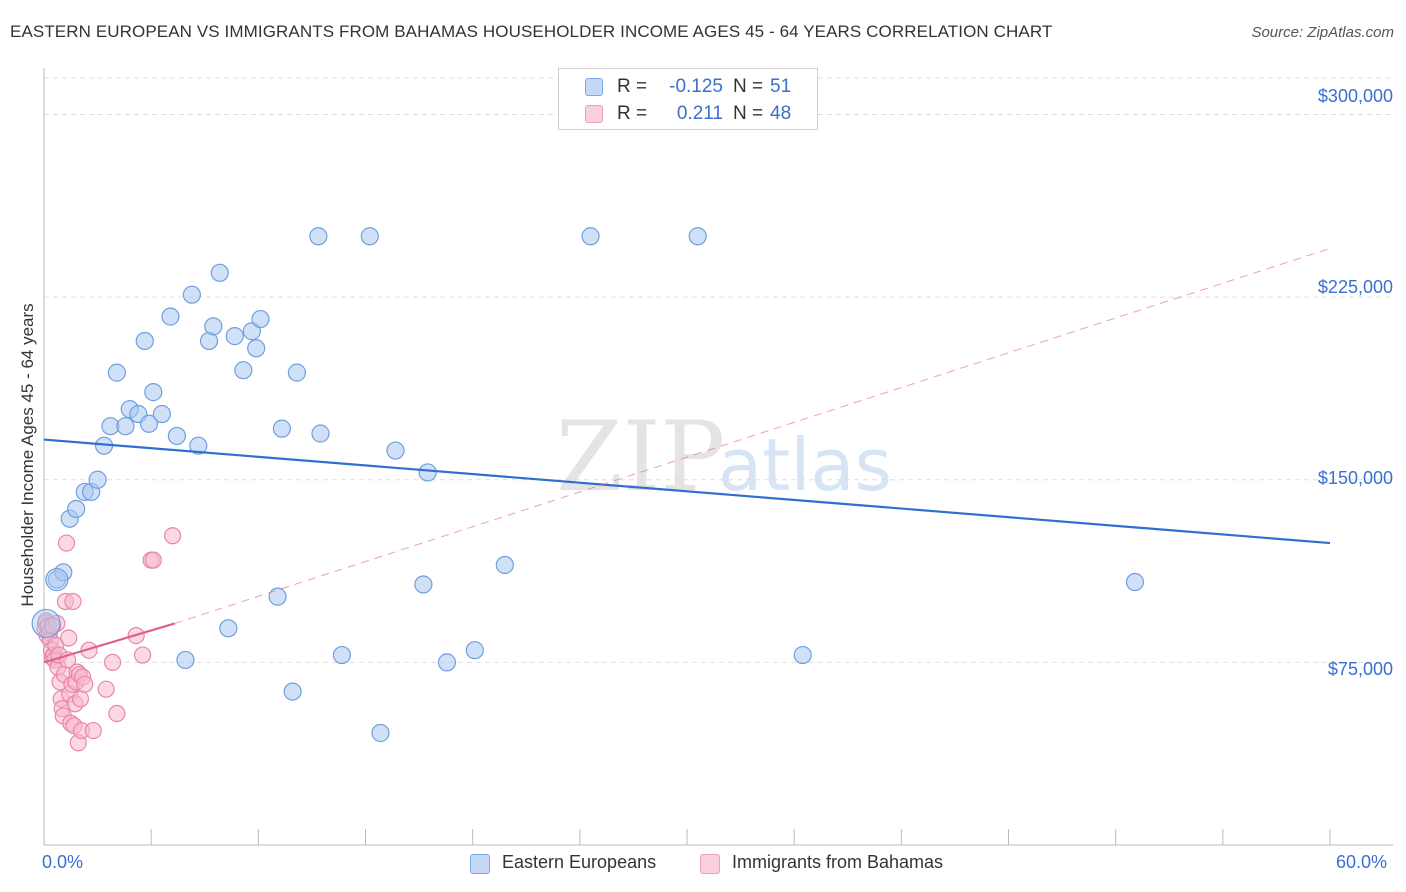 This screenshot has height=892, width=1406. Describe the element at coordinates (1322, 32) in the screenshot. I see `source-label: Source: ZipAtlas.com` at that location.